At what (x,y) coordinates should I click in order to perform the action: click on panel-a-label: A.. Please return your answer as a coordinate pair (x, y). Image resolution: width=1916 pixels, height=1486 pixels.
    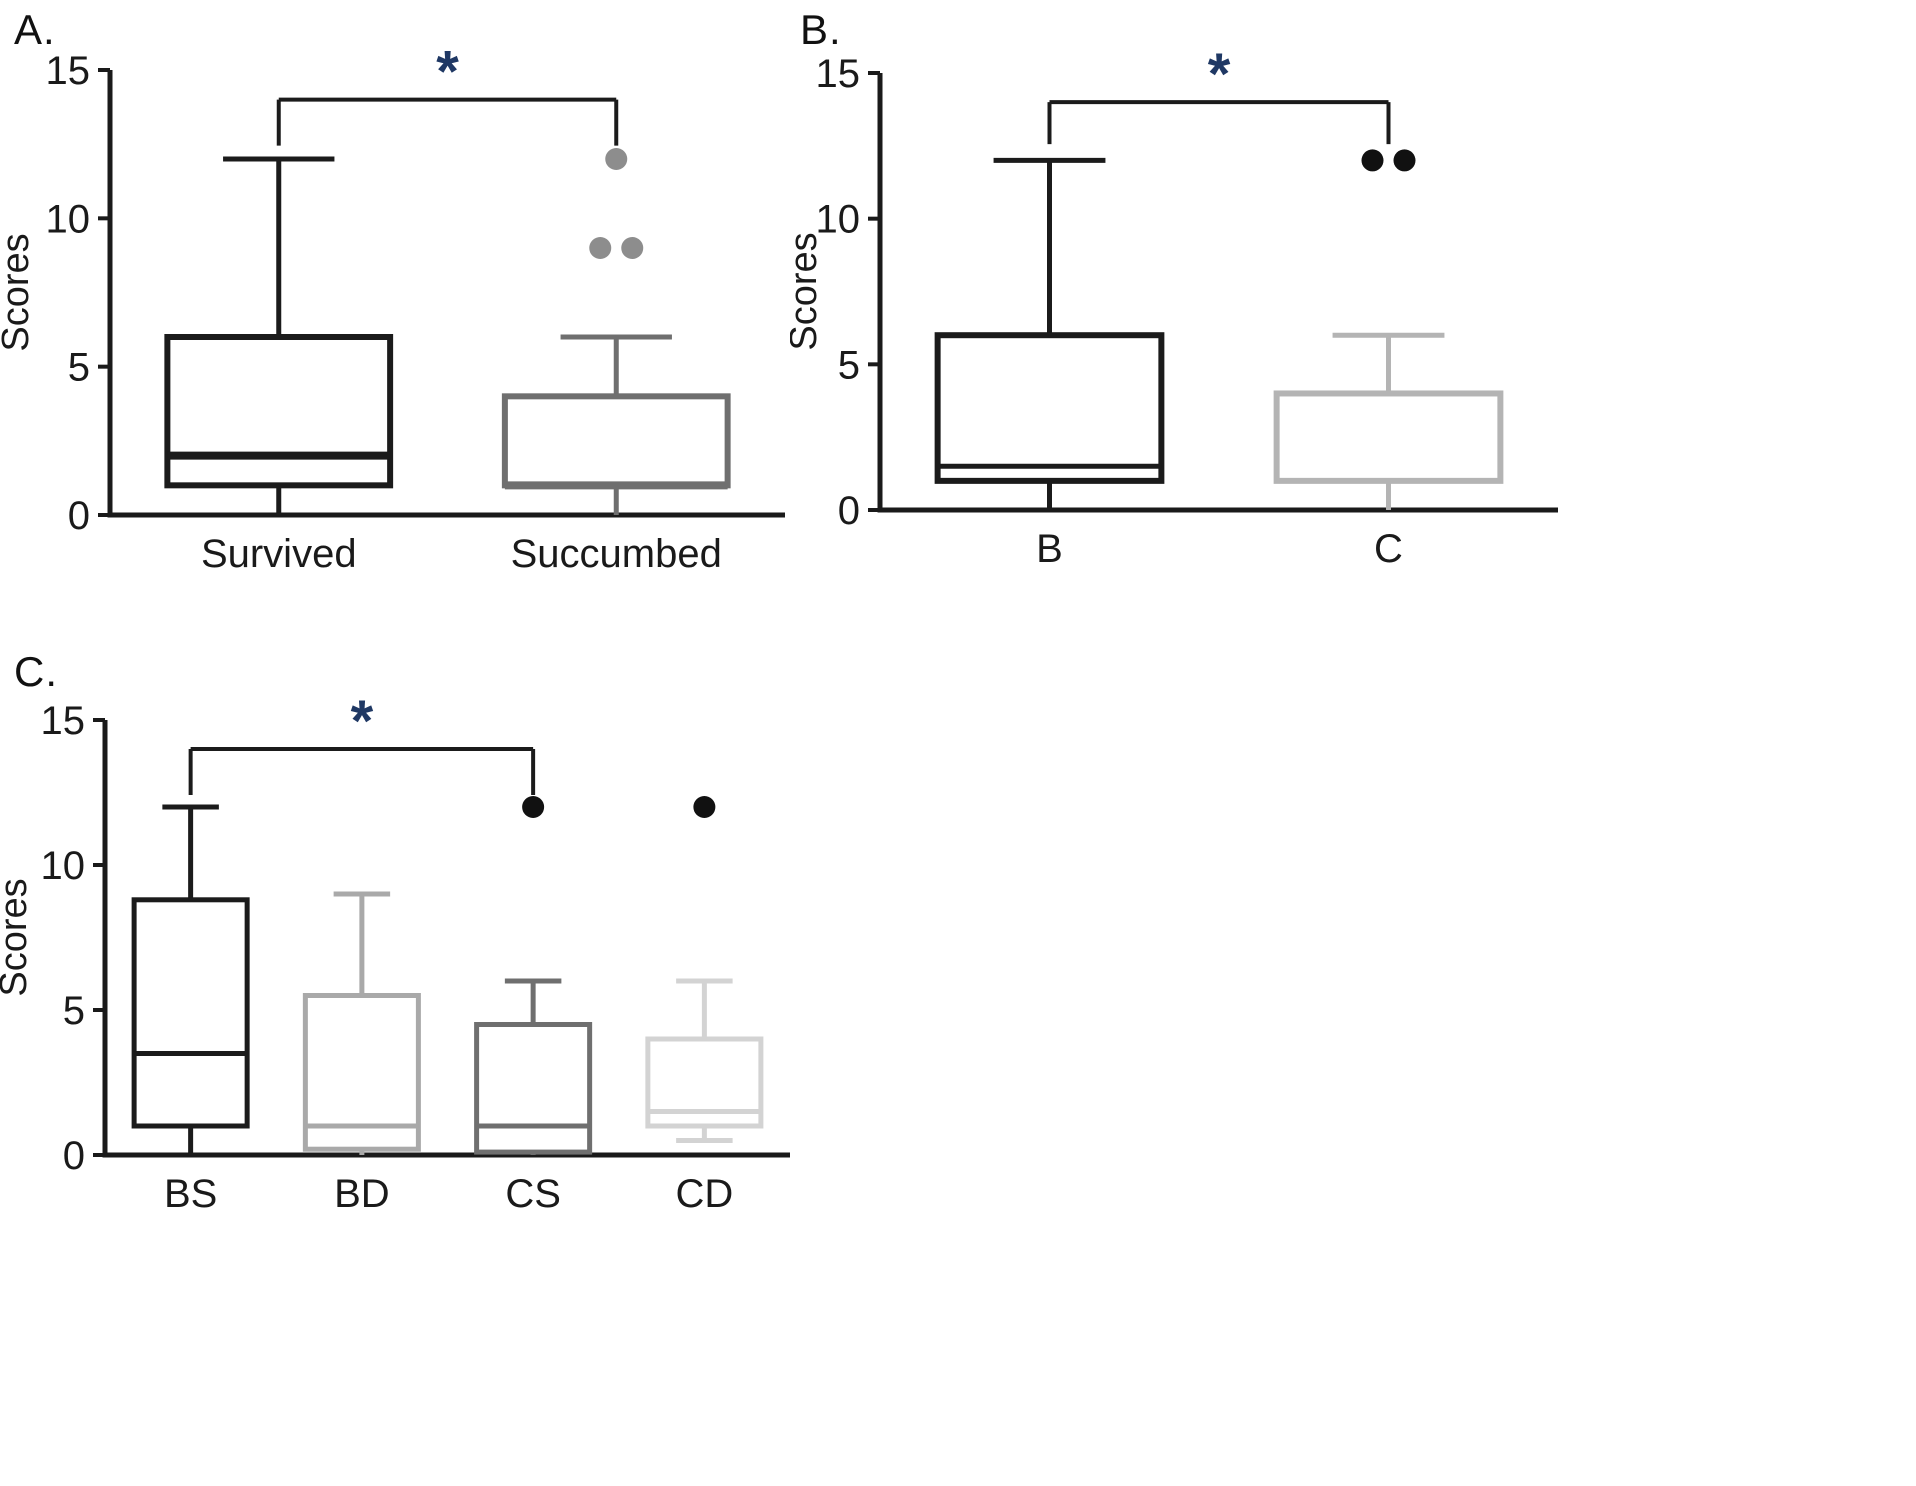
    Looking at the image, I should click on (35, 29).